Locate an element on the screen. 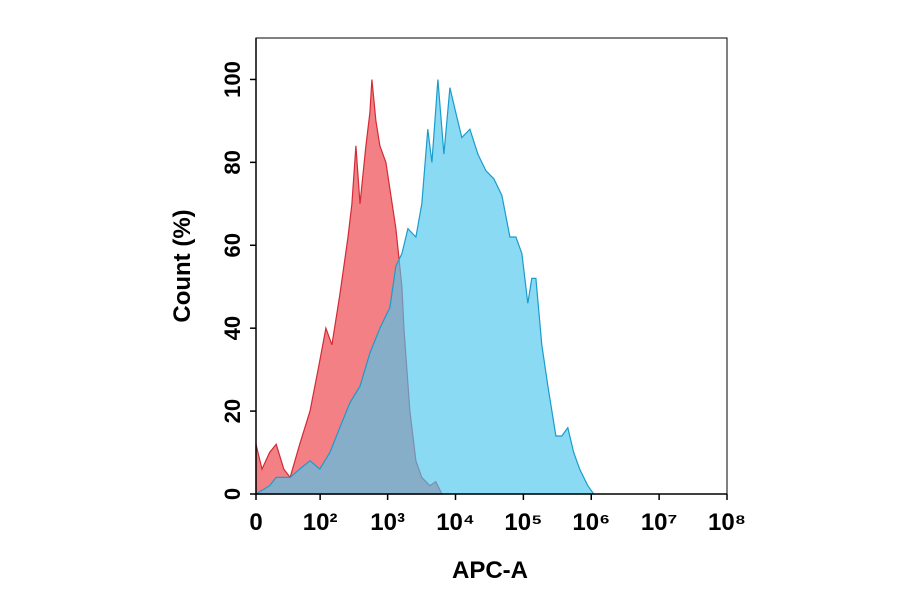 The image size is (900, 599). y-tick-label: 40 is located at coordinates (232, 328).